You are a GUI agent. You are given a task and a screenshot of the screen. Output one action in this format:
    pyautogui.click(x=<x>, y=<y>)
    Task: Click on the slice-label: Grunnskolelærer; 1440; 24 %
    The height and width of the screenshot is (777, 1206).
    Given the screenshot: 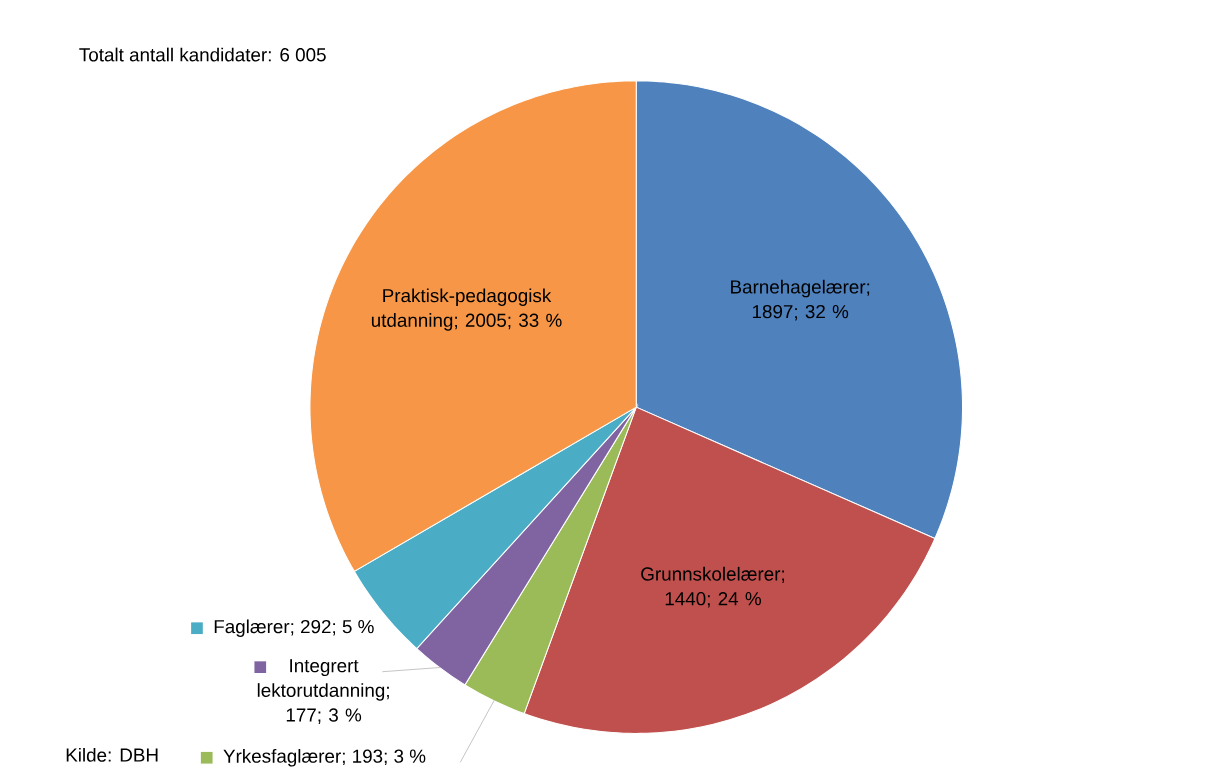 What is the action you would take?
    pyautogui.click(x=713, y=587)
    